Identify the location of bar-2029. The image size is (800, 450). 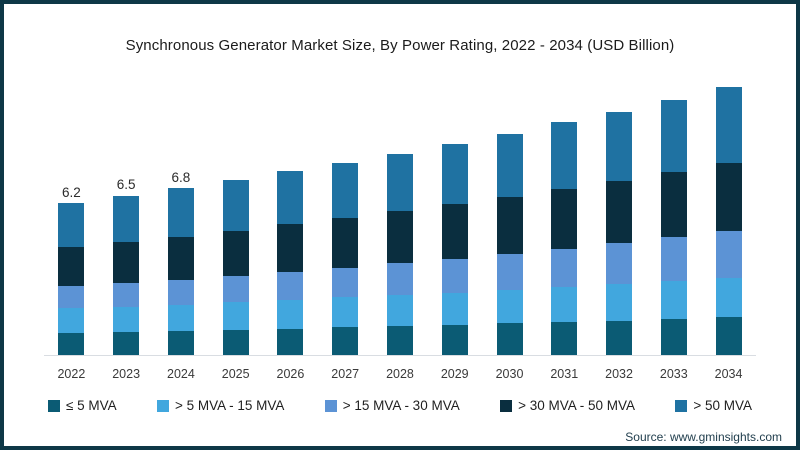
(454, 249).